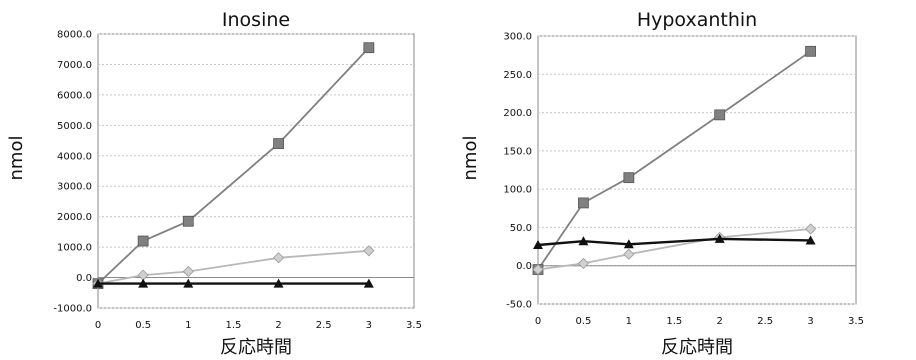 The image size is (916, 360). What do you see at coordinates (74, 126) in the screenshot?
I see `y-tick-label: 5000.0` at bounding box center [74, 126].